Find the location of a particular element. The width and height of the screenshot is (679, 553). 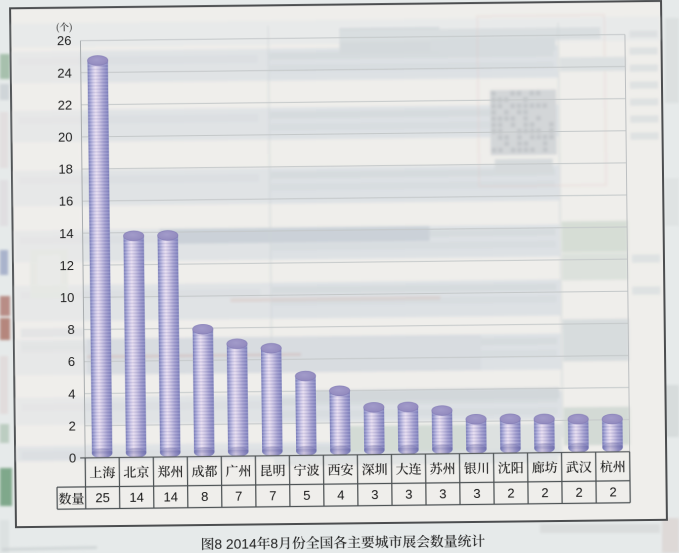

svg-text: 10 is located at coordinates (67, 297).